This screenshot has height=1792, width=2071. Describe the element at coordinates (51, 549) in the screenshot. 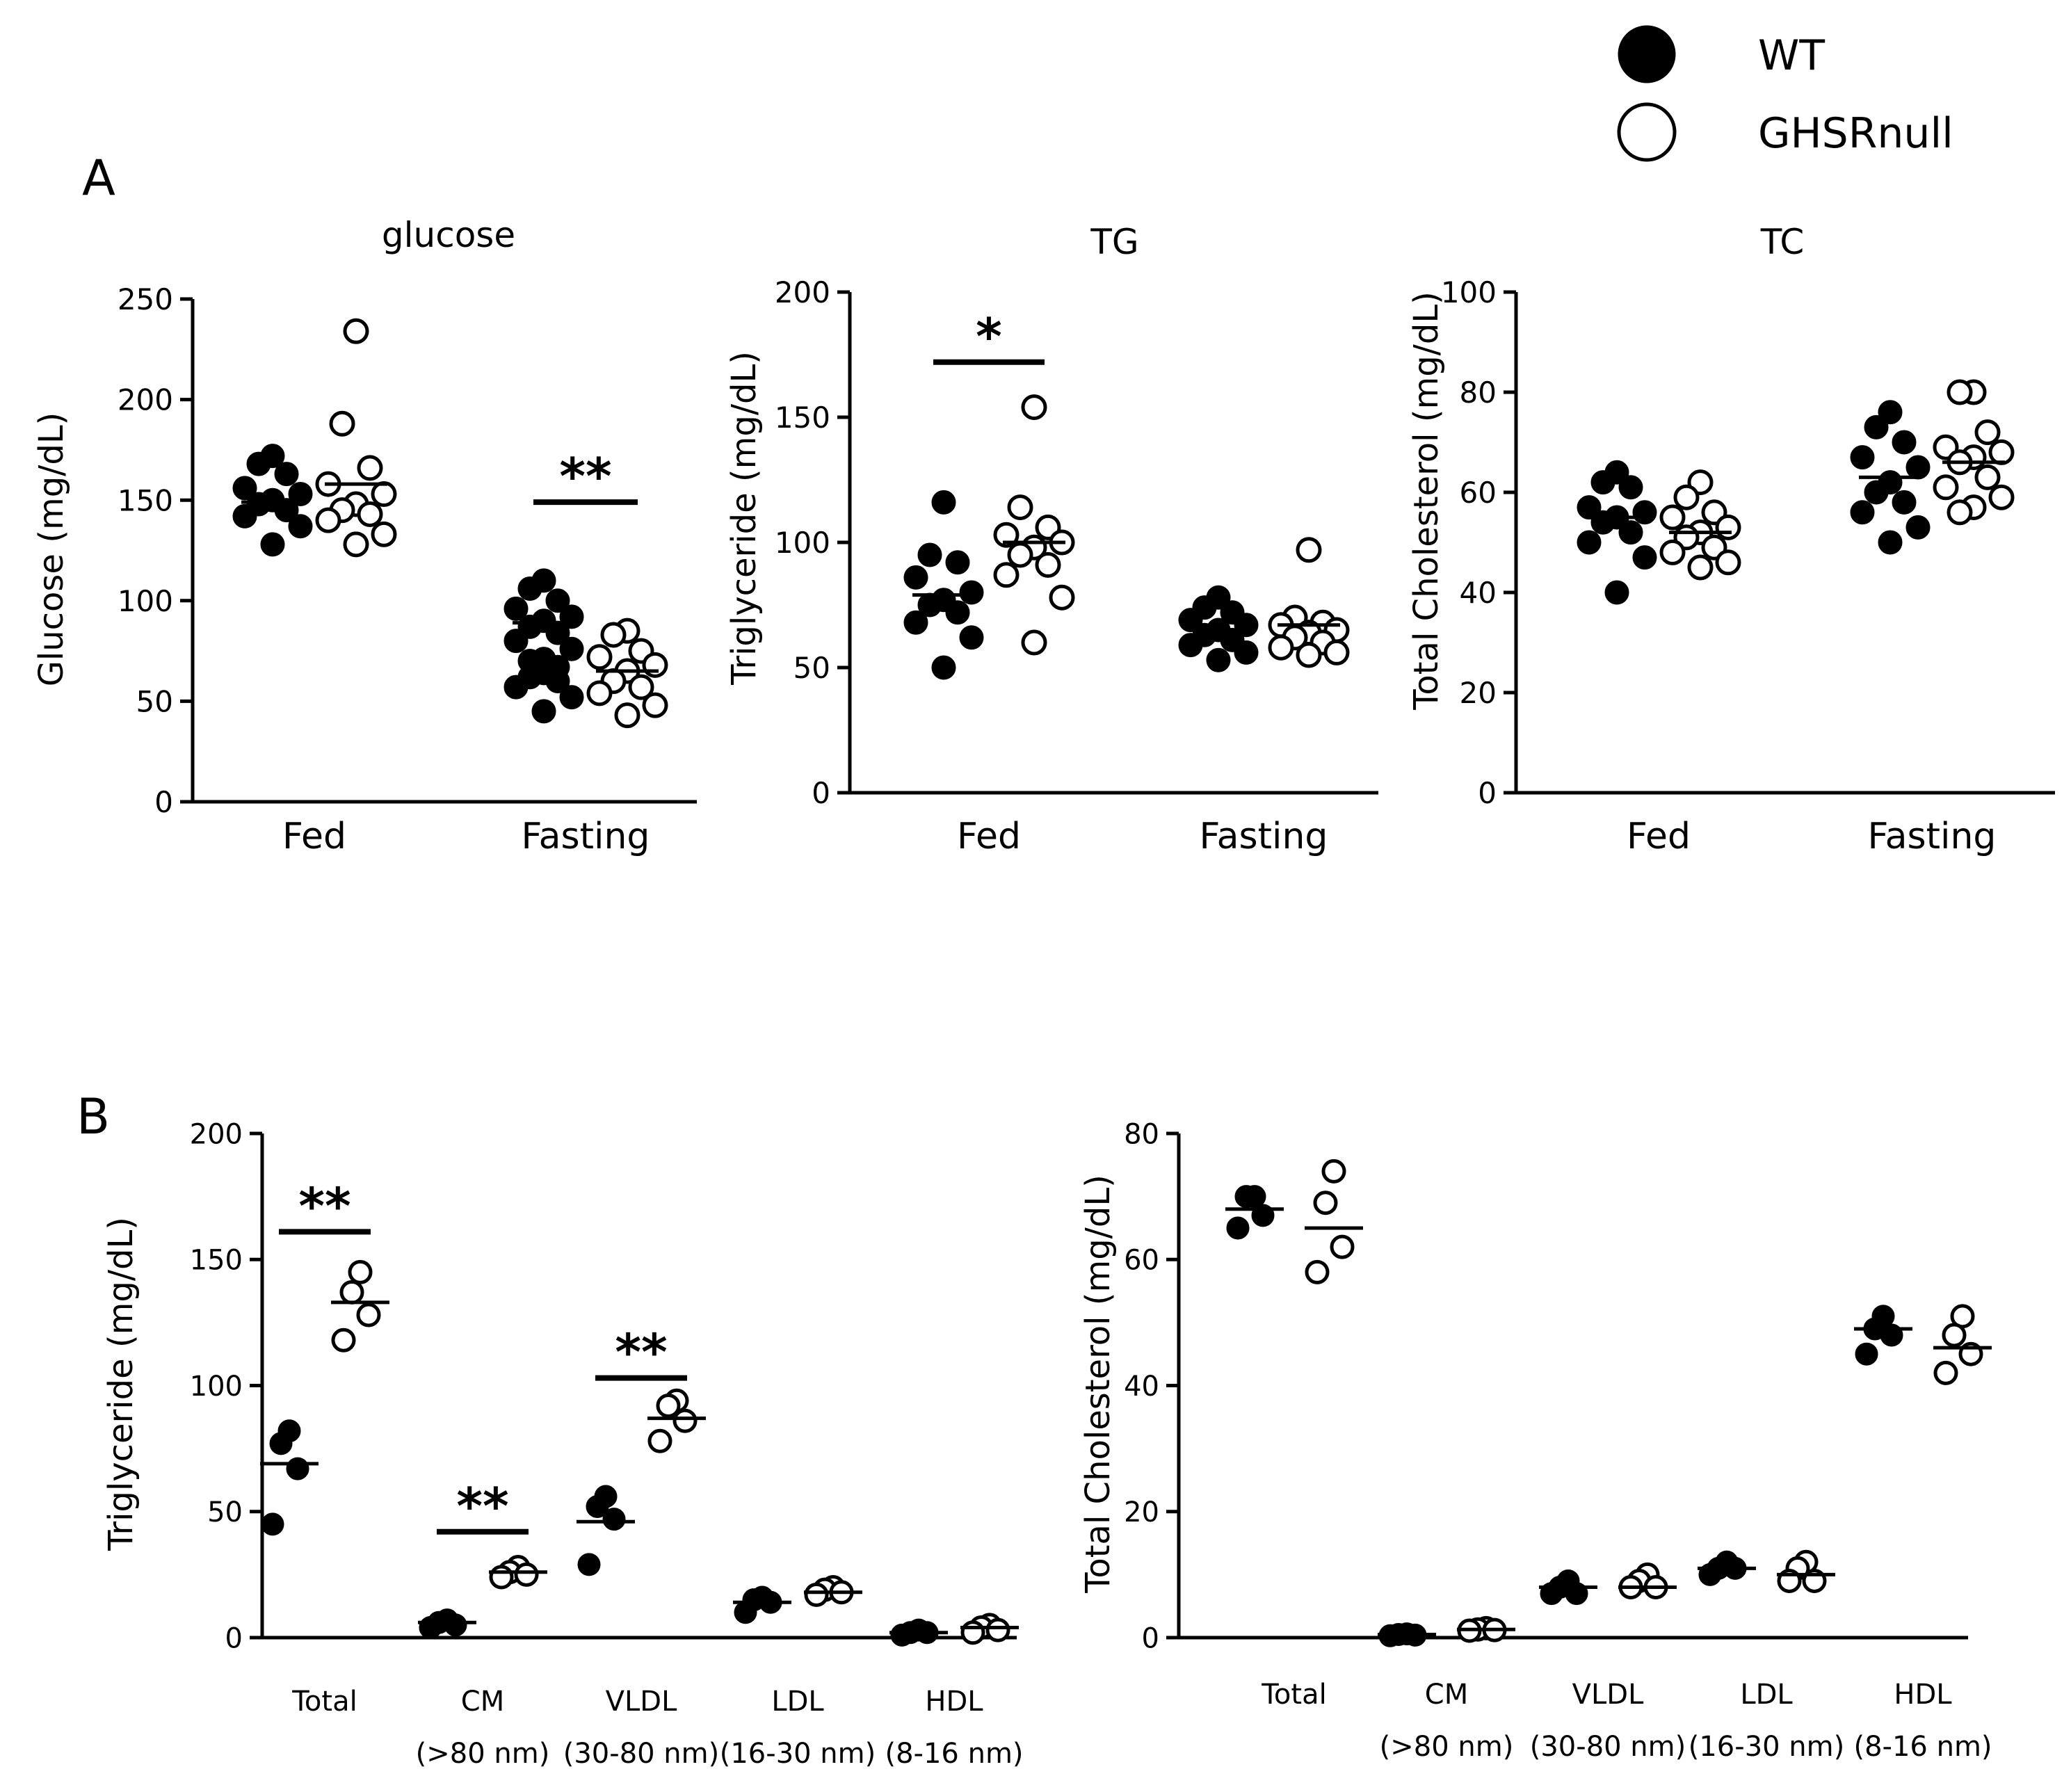

I see `y-axis-label: Glucose (mg/dL)` at that location.